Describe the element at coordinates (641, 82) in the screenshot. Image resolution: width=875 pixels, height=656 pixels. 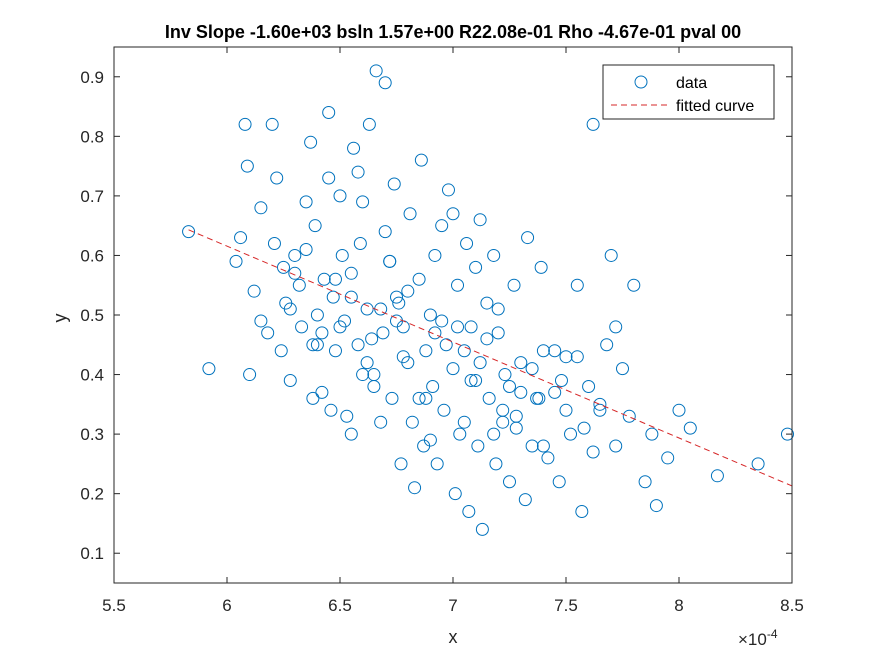
I see `legend-data-marker` at that location.